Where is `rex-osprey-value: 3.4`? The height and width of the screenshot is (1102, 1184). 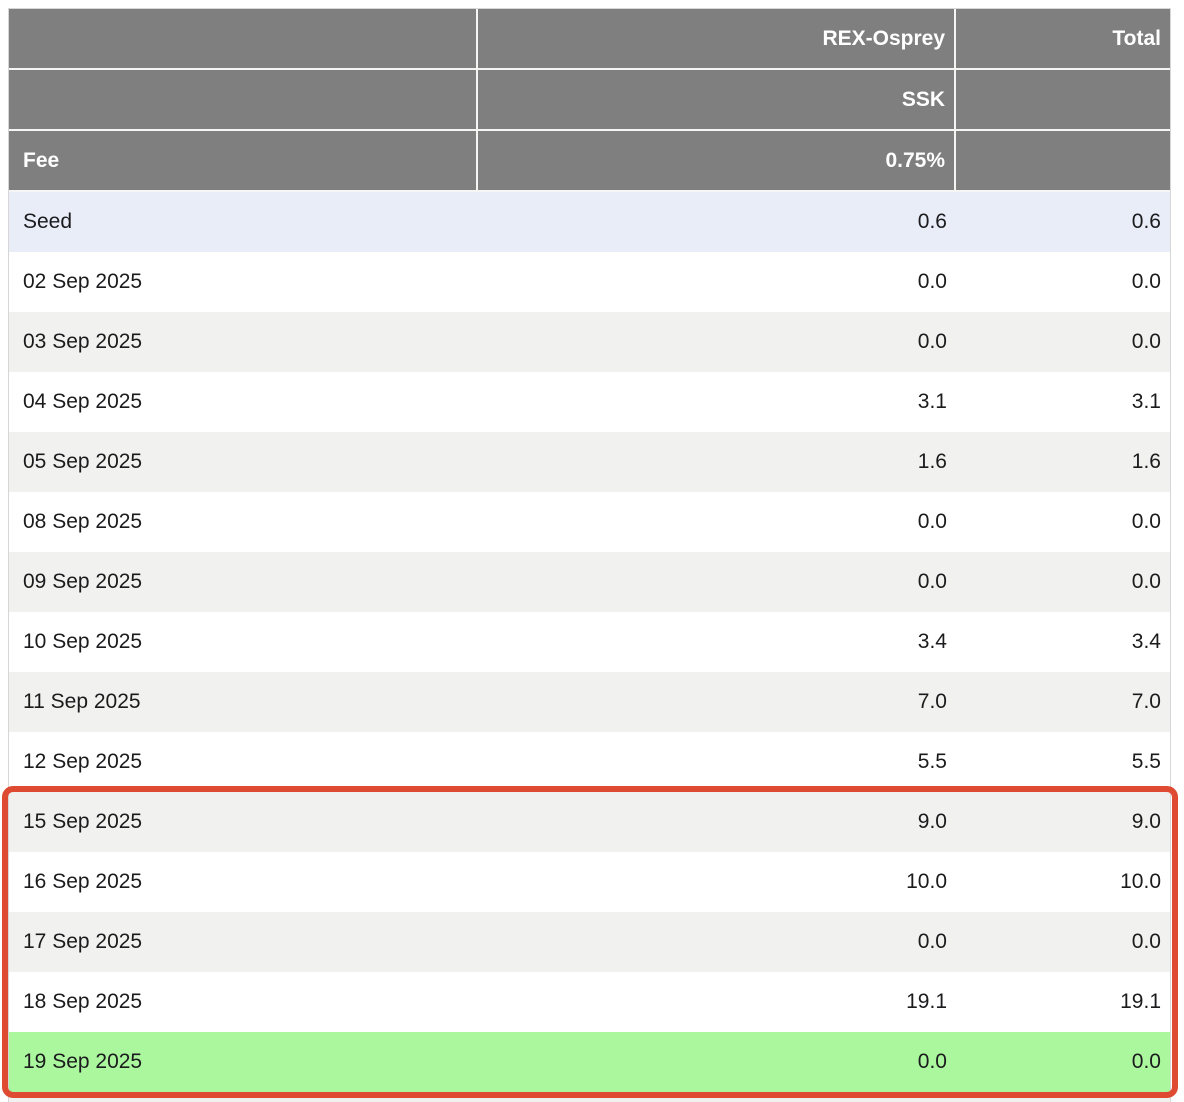
rex-osprey-value: 3.4 is located at coordinates (932, 641).